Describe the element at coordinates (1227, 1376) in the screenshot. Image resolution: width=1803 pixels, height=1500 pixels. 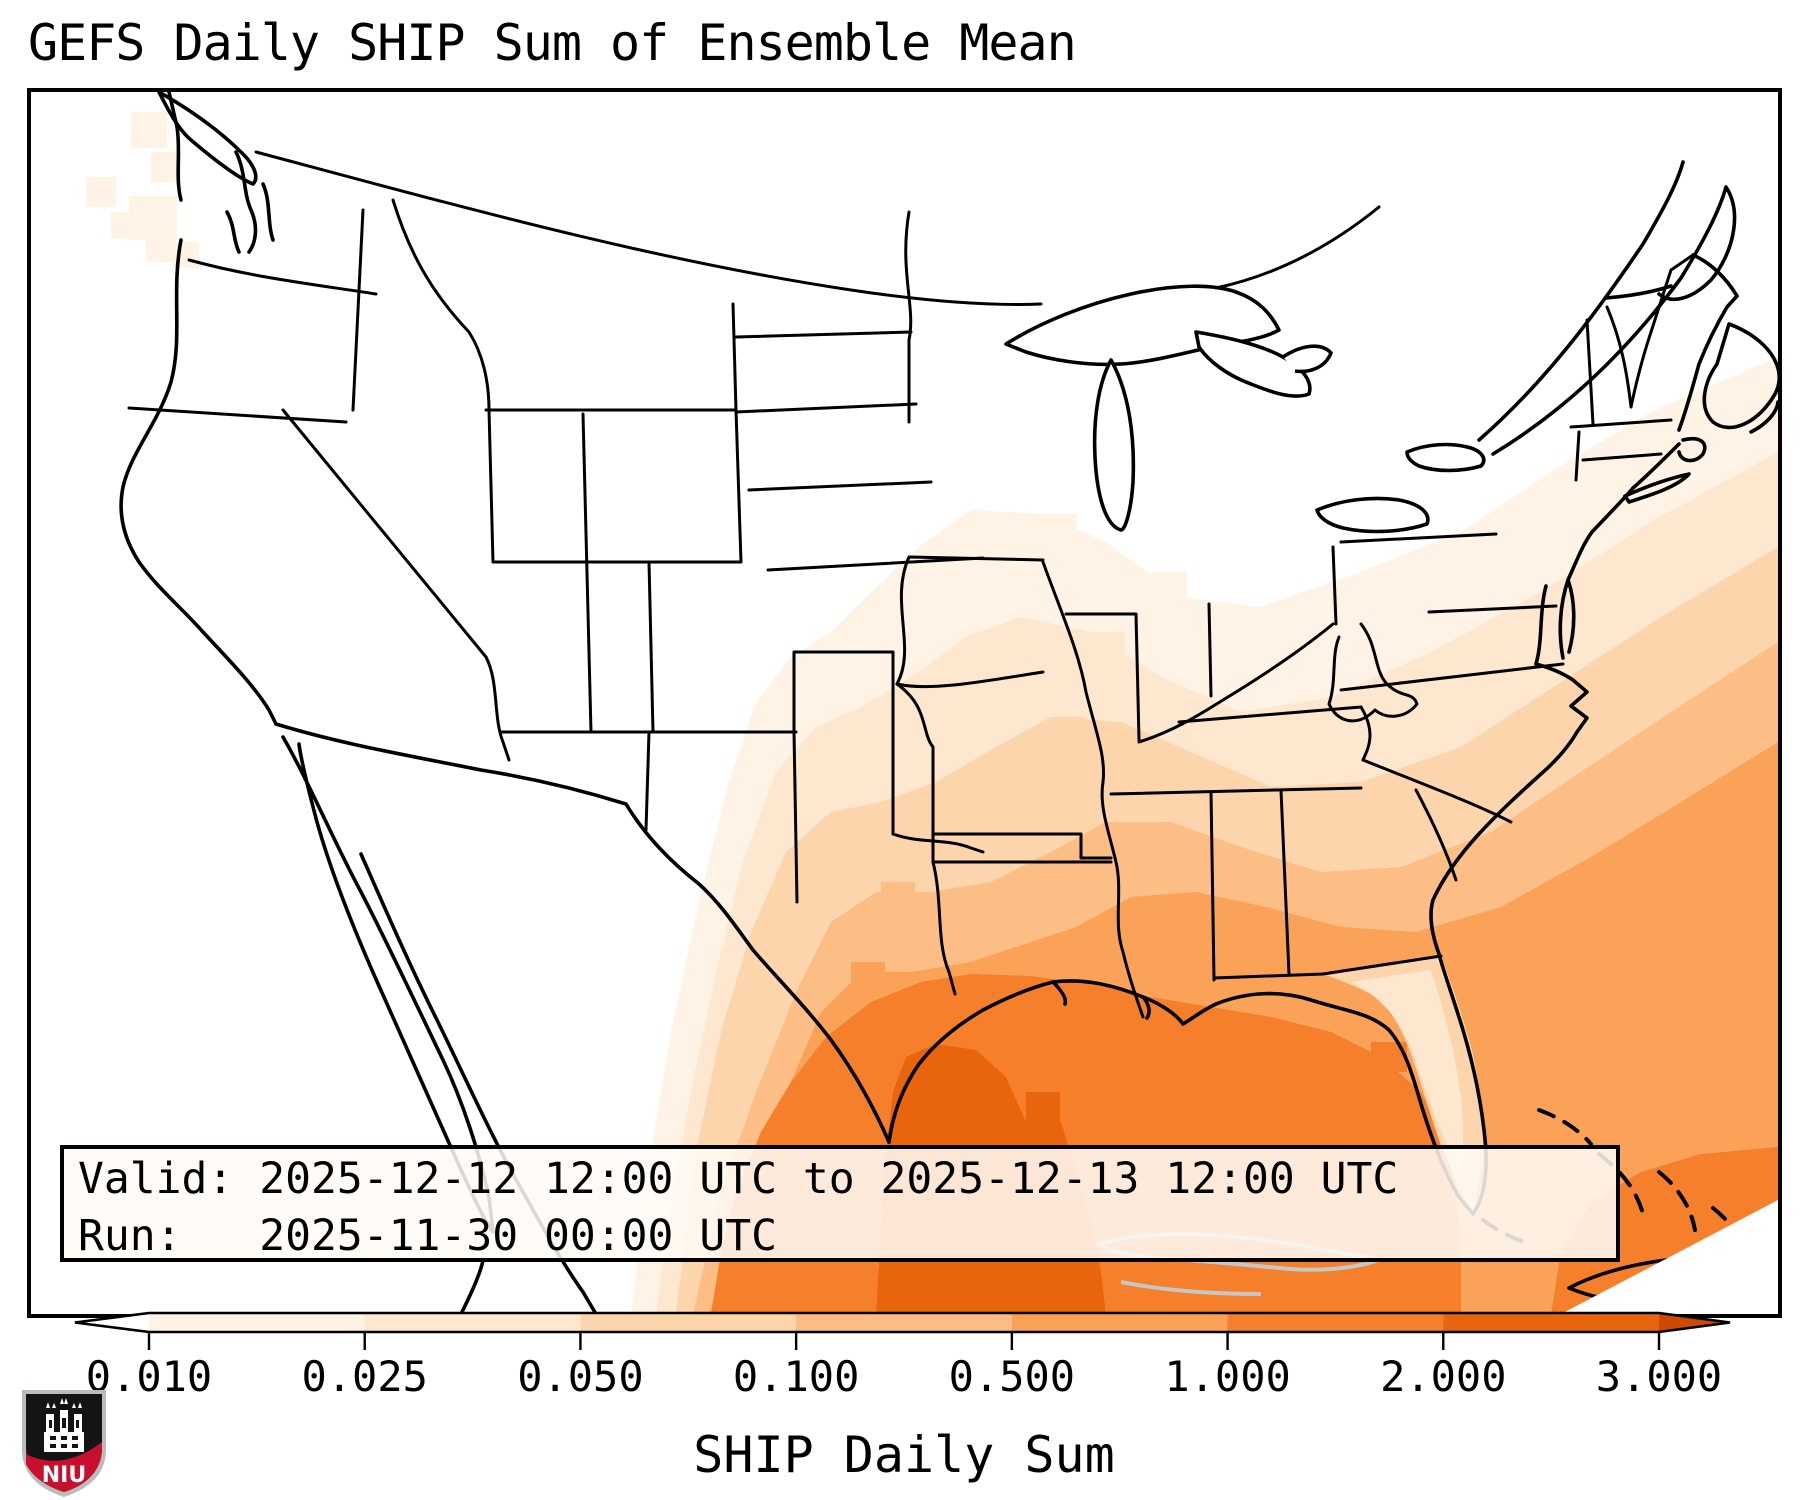
I see `colorbar-tick-label: 1.000` at that location.